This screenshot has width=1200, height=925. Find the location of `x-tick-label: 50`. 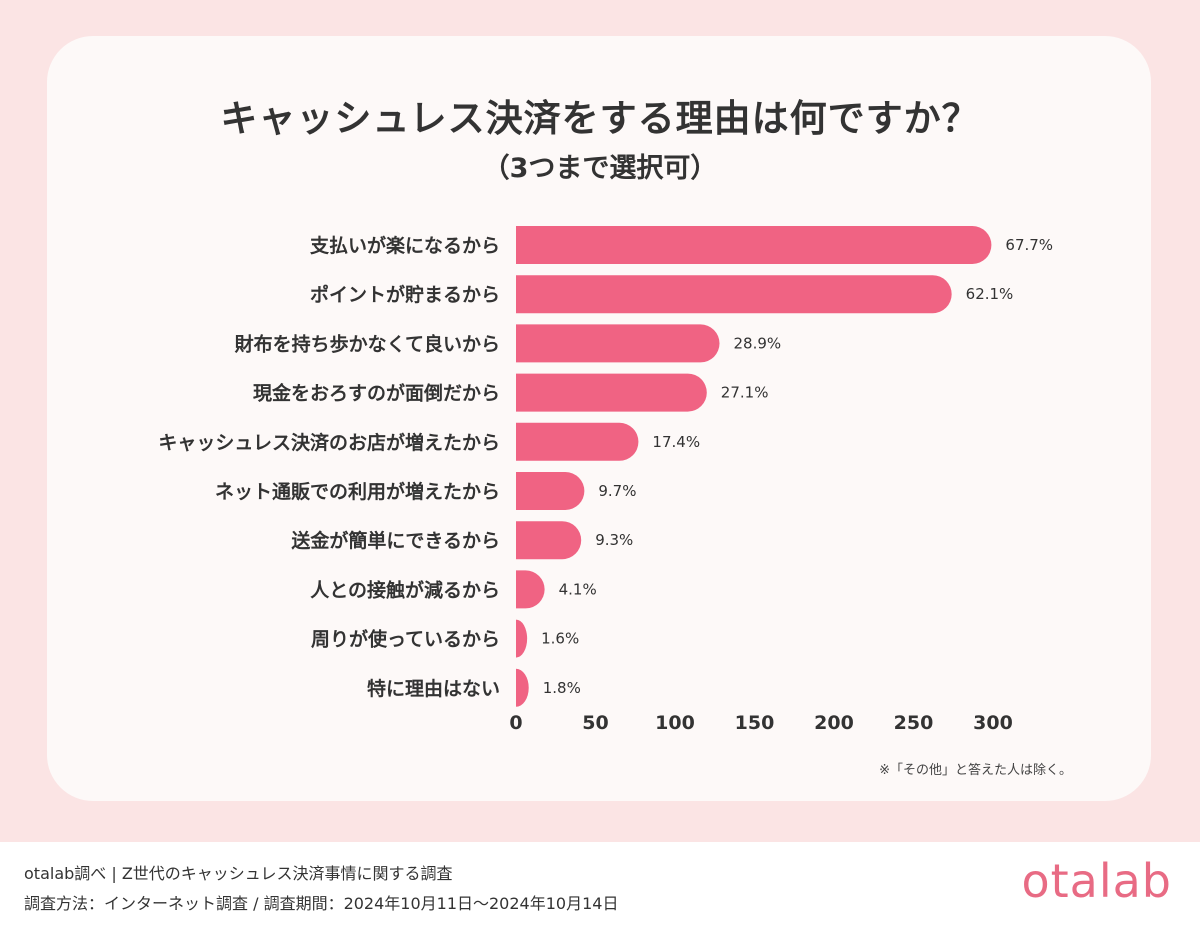

x-tick-label: 50 is located at coordinates (595, 723).